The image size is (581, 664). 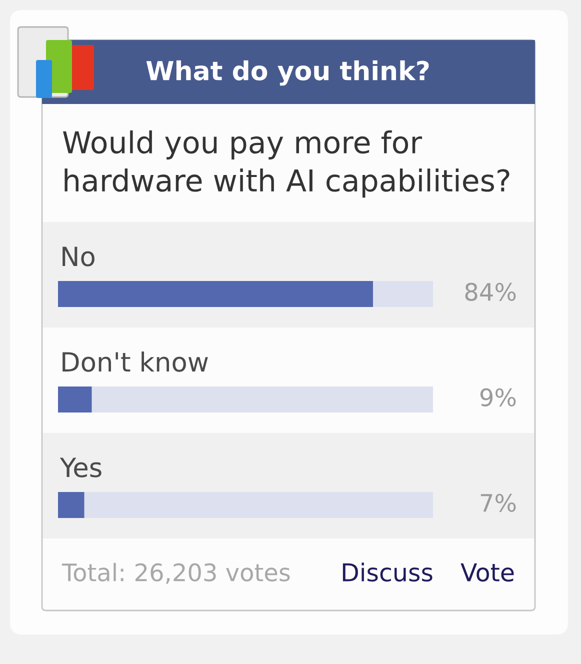 I want to click on data-label: 9%, so click(x=498, y=397).